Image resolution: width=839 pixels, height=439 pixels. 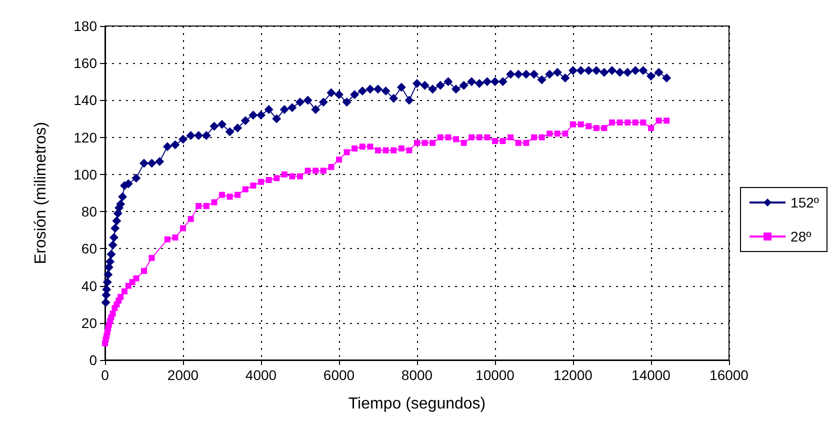 What do you see at coordinates (89, 248) in the screenshot?
I see `y-tick-label: 60` at bounding box center [89, 248].